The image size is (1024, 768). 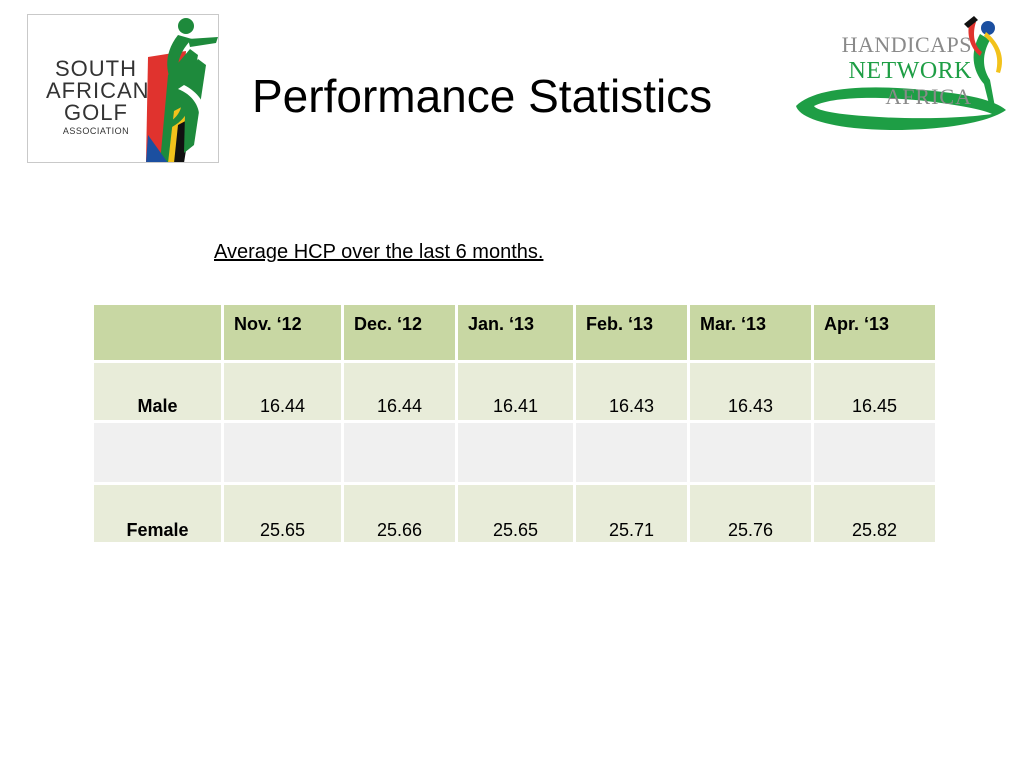 I want to click on hna-logo-line-2: NETWORK, so click(x=910, y=71).